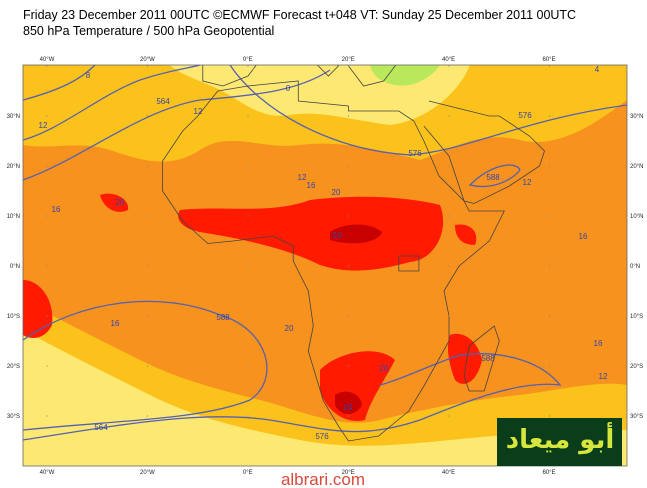  What do you see at coordinates (448, 60) in the screenshot?
I see `lon-label-top: 40°E` at bounding box center [448, 60].